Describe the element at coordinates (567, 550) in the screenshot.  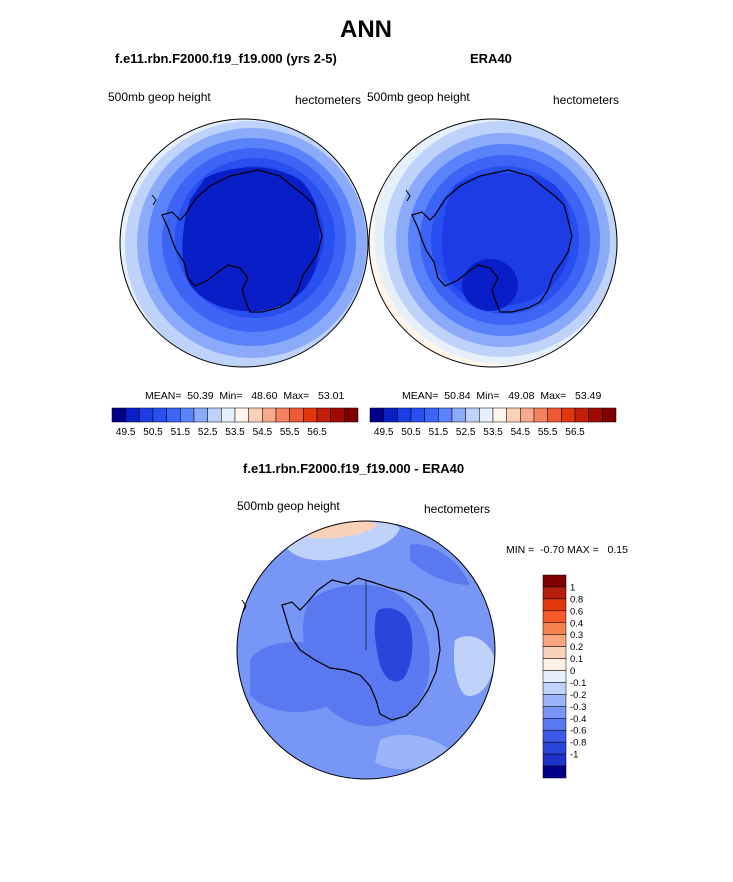
I see `diff-stats: MIN = -0.70 MAX = 0.15` at that location.